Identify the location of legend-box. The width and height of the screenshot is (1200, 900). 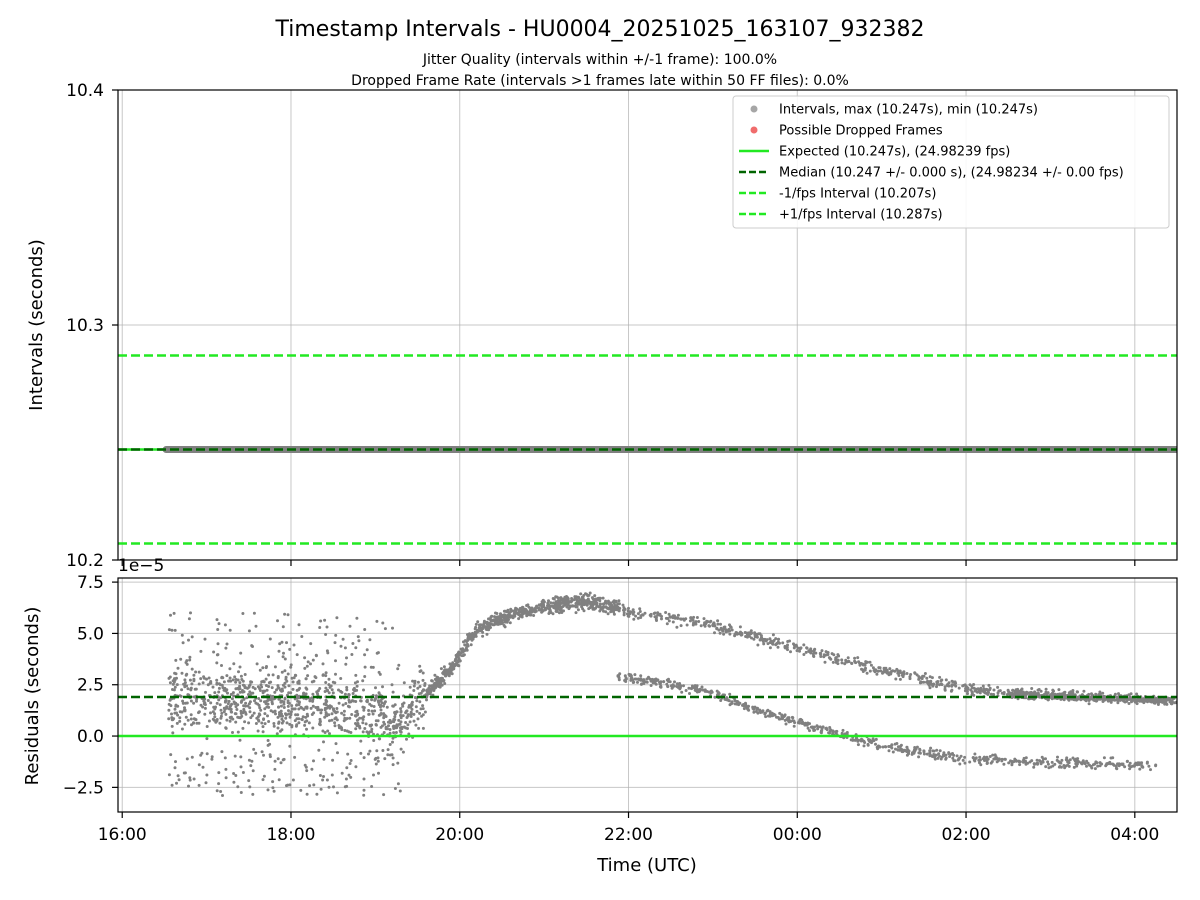
(951, 162).